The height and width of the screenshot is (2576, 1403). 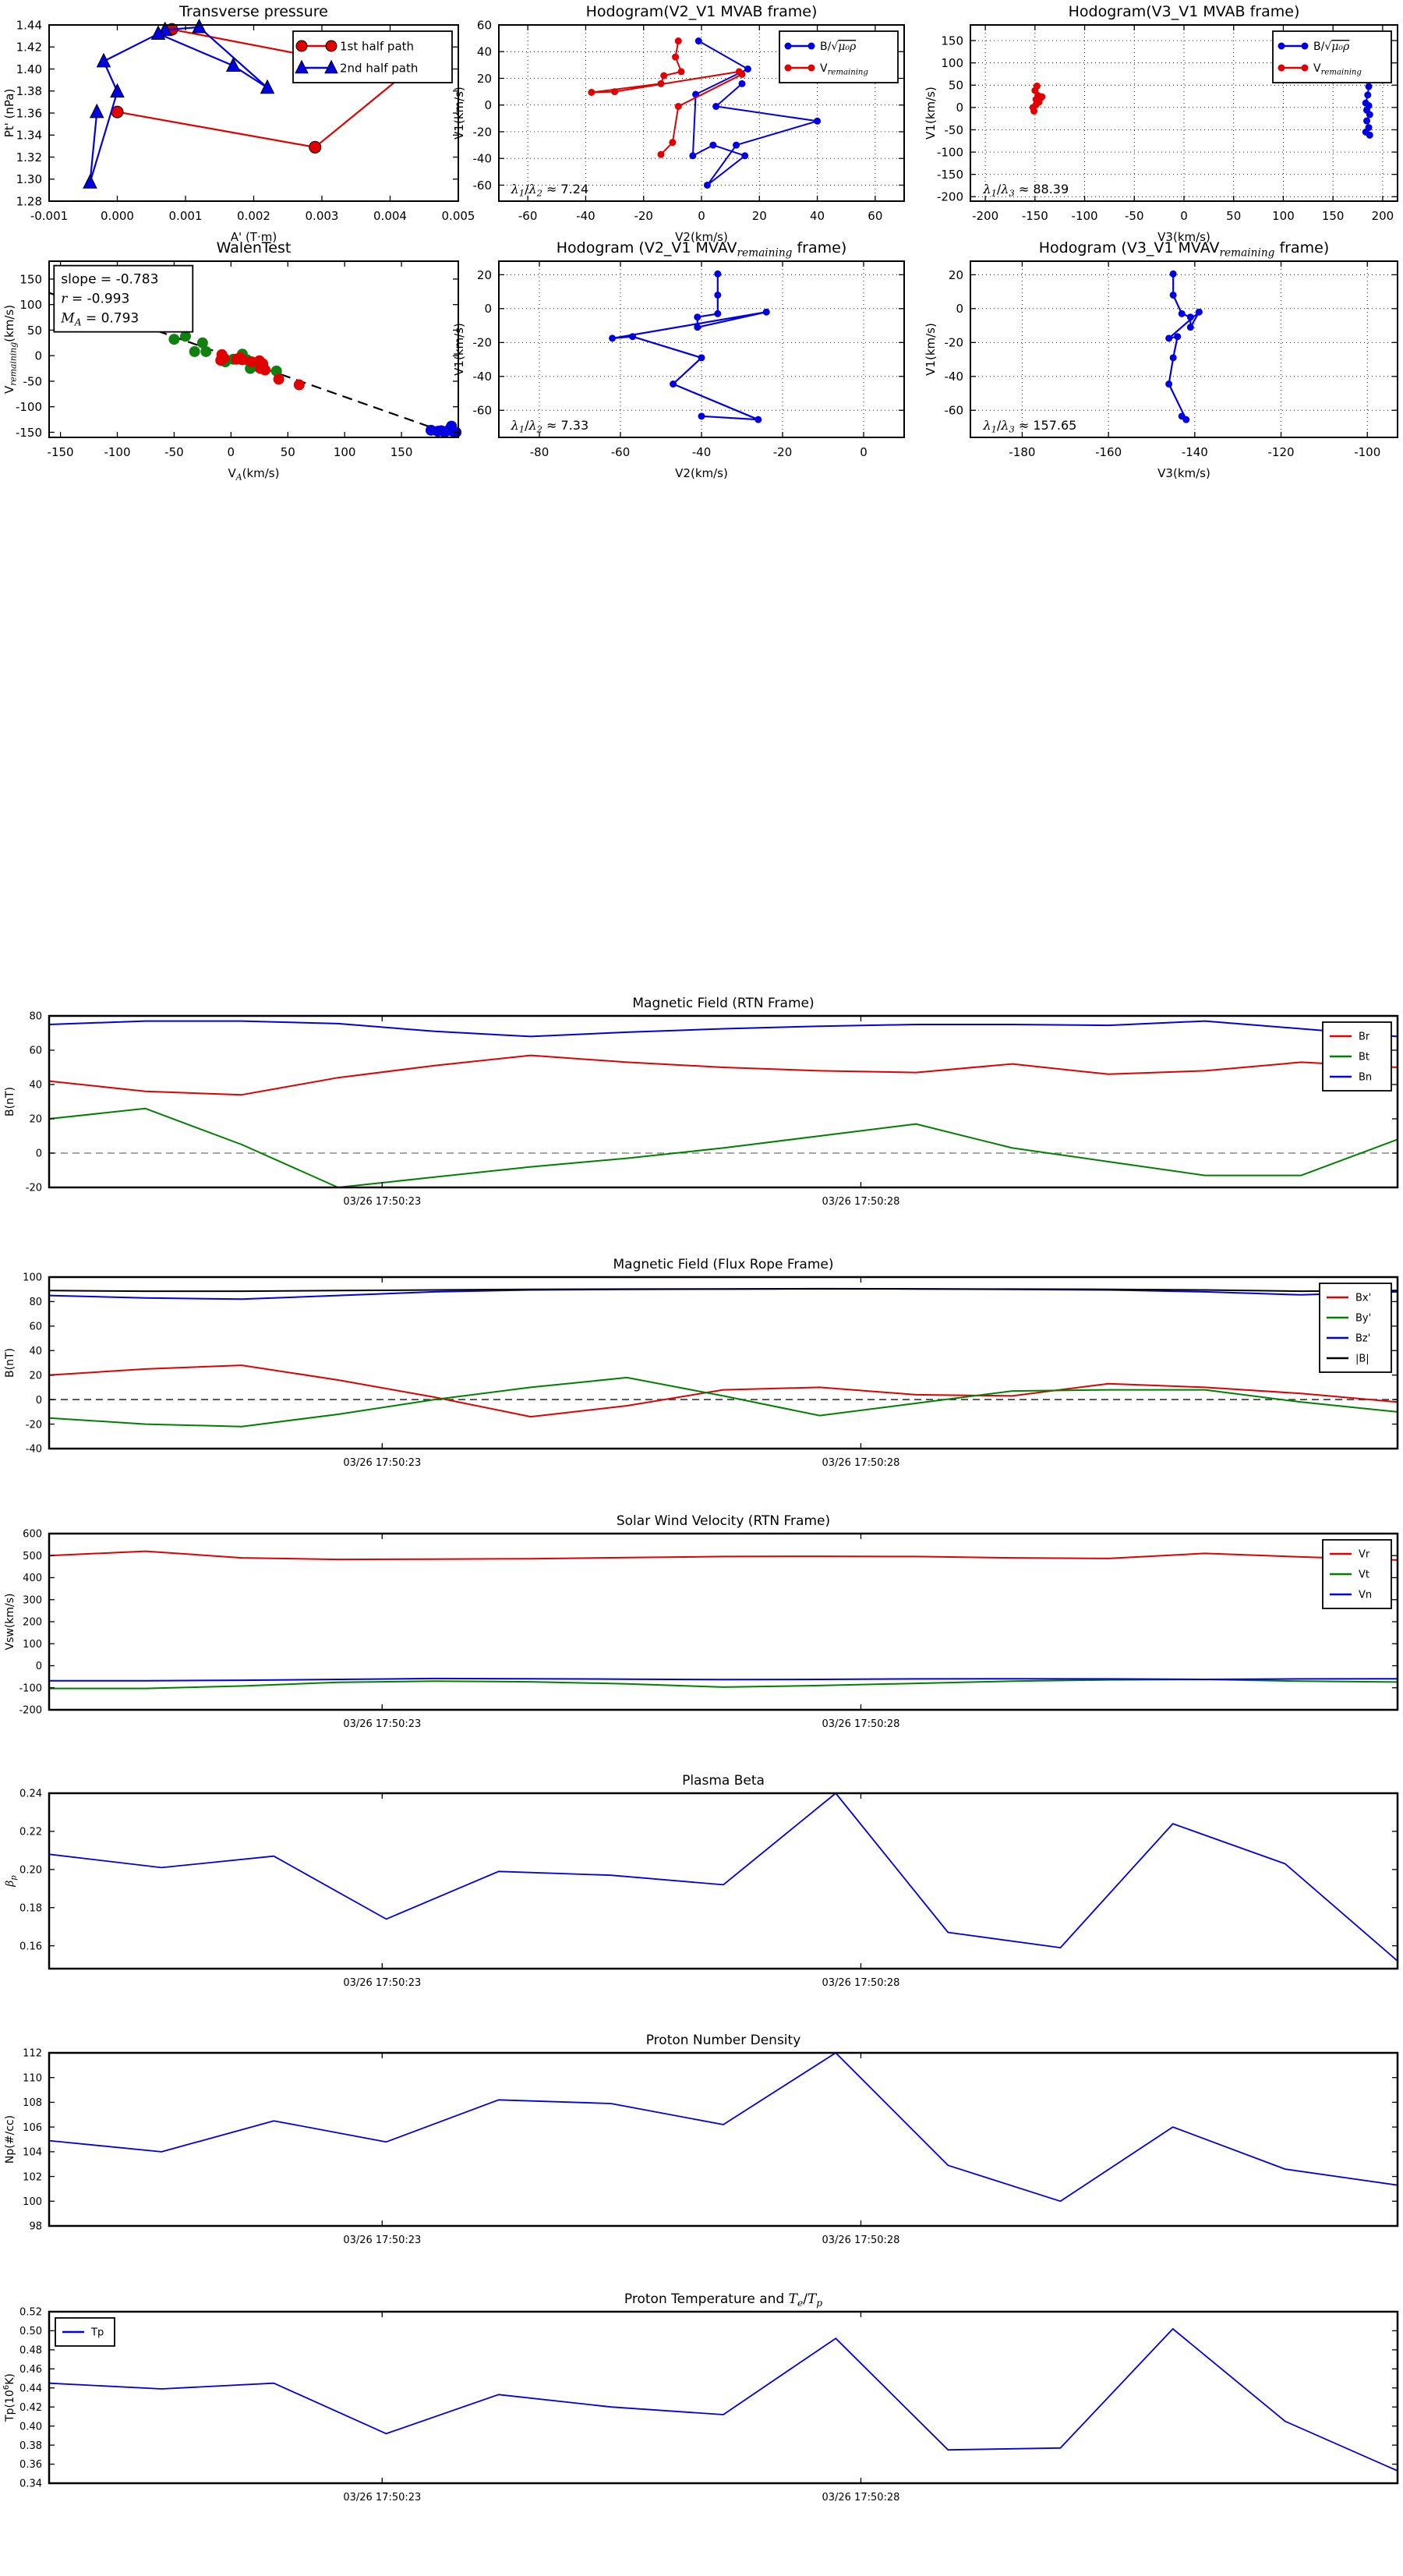 I want to click on magnetic-field-flux-rope-ytick: 0, so click(x=39, y=1401).